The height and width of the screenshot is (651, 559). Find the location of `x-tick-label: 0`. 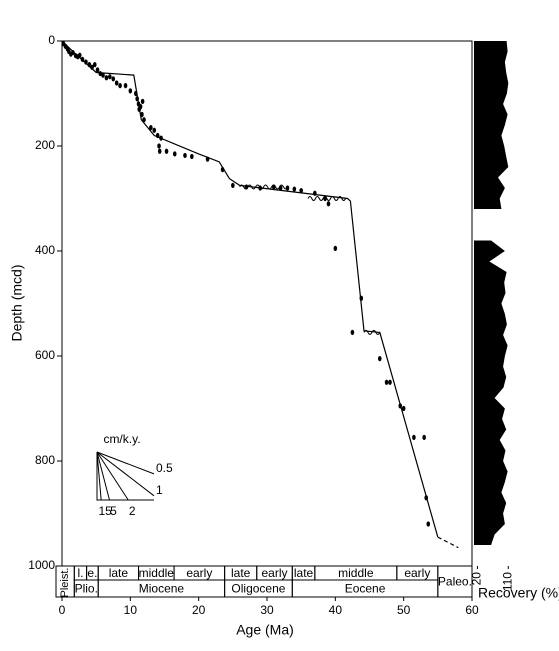

x-tick-label: 0 is located at coordinates (62, 610).